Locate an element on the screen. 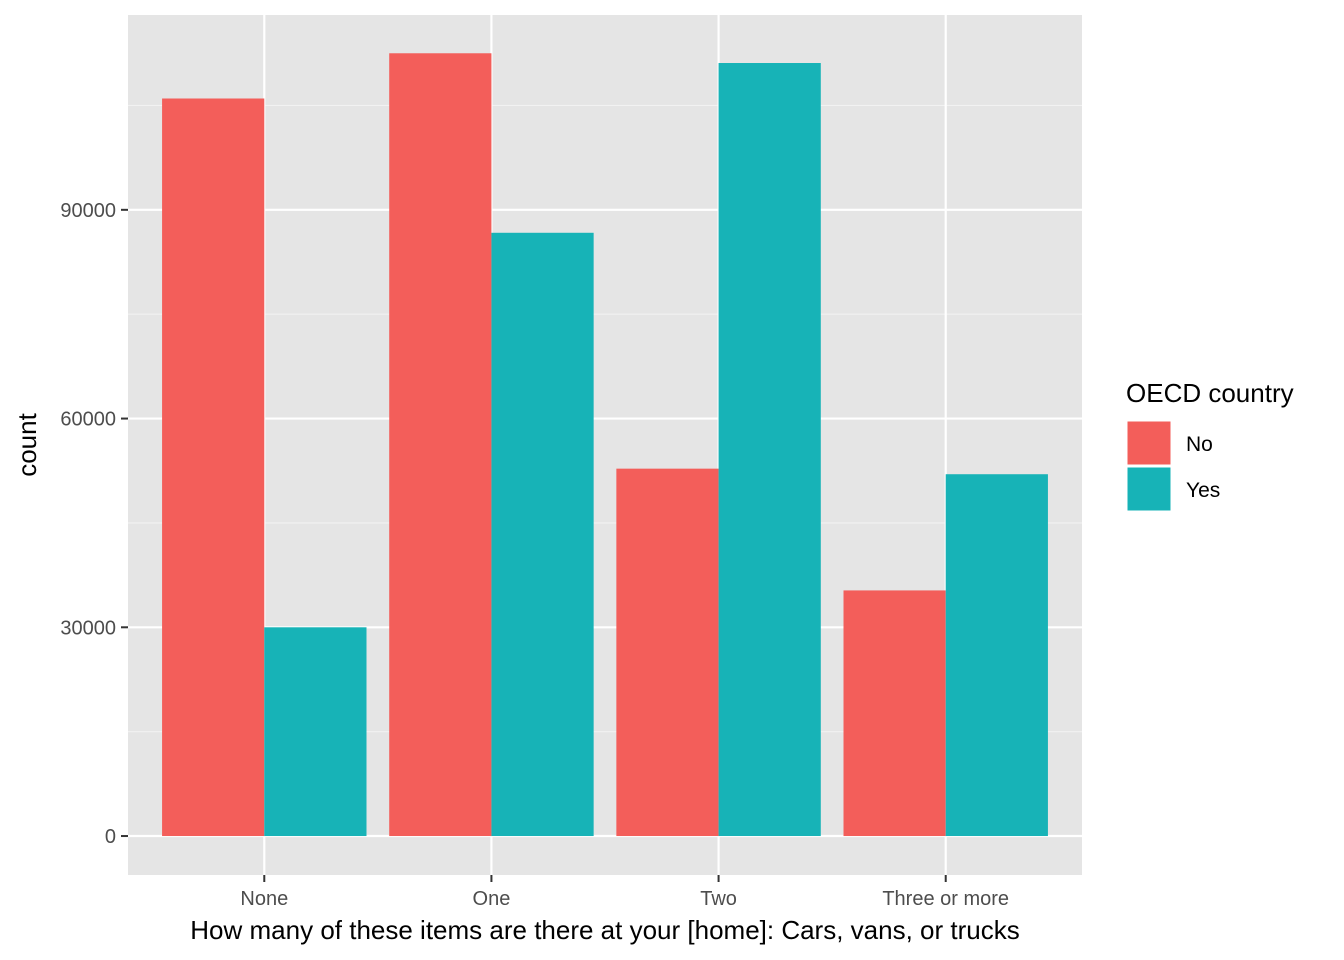  bar-no-three-or-more is located at coordinates (894, 713).